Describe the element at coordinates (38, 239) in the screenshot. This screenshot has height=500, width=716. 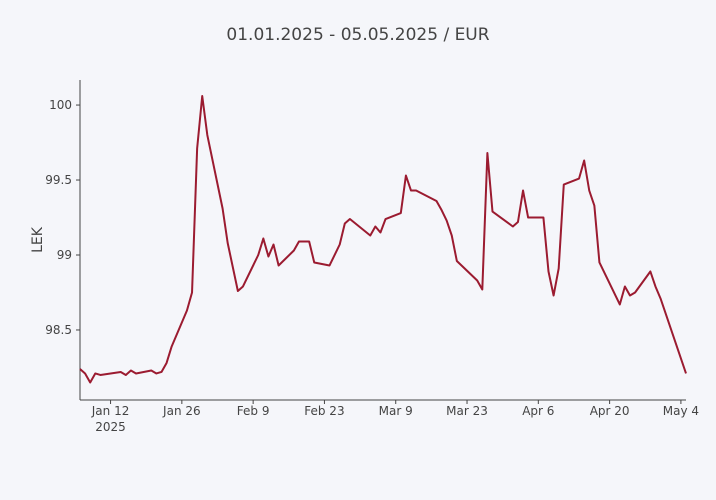
I see `y-axis-label: LEK` at that location.